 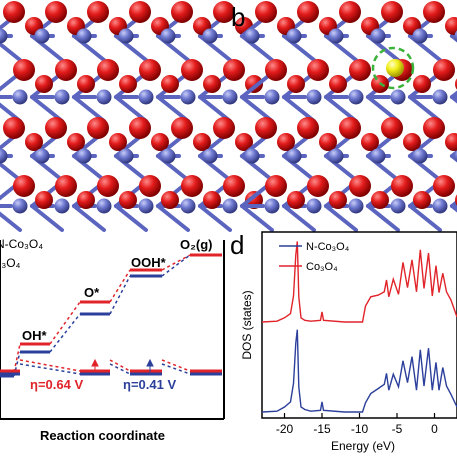 I want to click on overpotential-blue: η=0.41 V, so click(x=149, y=384).